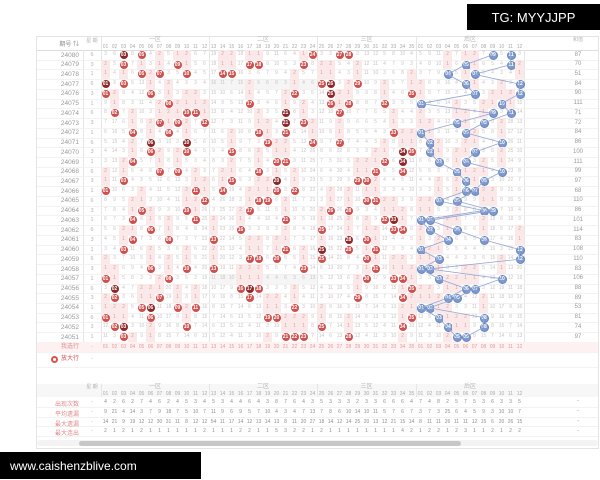  What do you see at coordinates (312, 142) in the screenshot?
I see `red-ball: 24` at bounding box center [312, 142].